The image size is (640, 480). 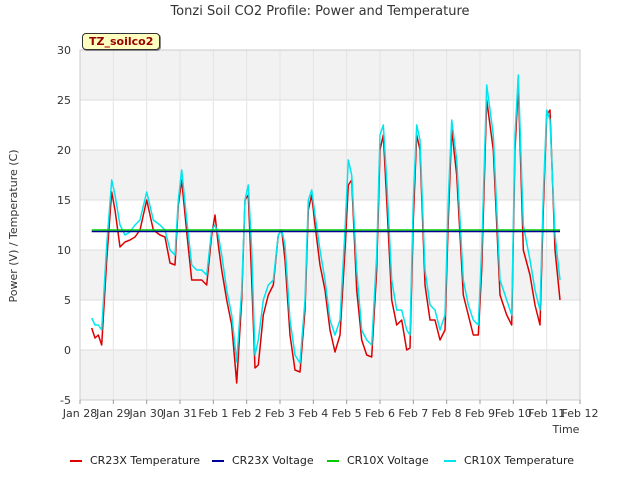 What do you see at coordinates (313, 413) in the screenshot?
I see `x-tick-label: Feb 4` at bounding box center [313, 413].